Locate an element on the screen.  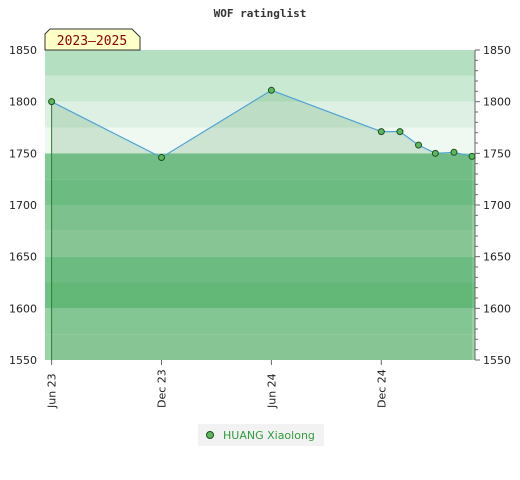
y-axis-right: 1550 1600 1650 1700 1750 1800 1850 is located at coordinates (497, 205).